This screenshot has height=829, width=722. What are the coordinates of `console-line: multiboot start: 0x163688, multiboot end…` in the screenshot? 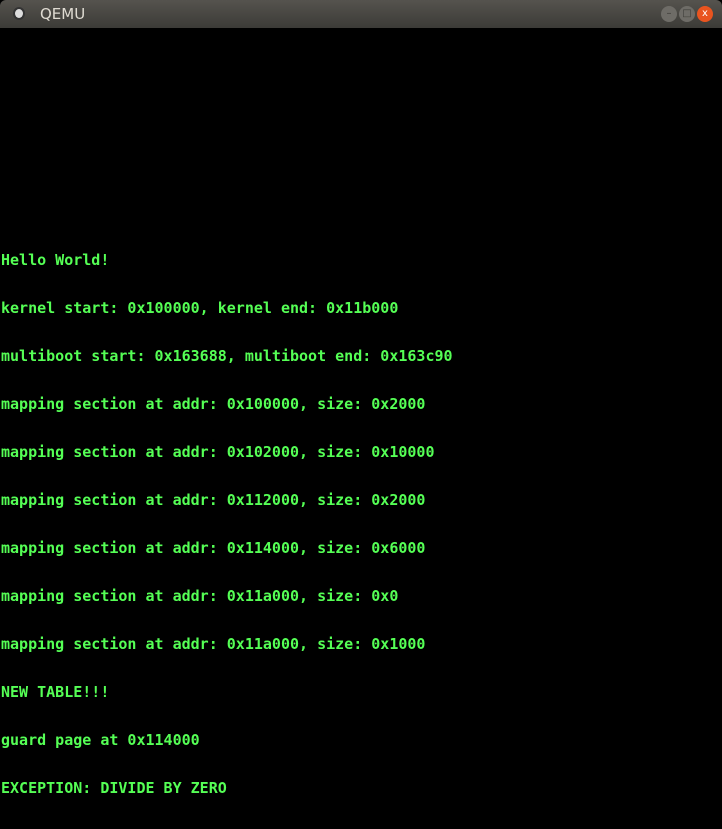 It's located at (227, 356).